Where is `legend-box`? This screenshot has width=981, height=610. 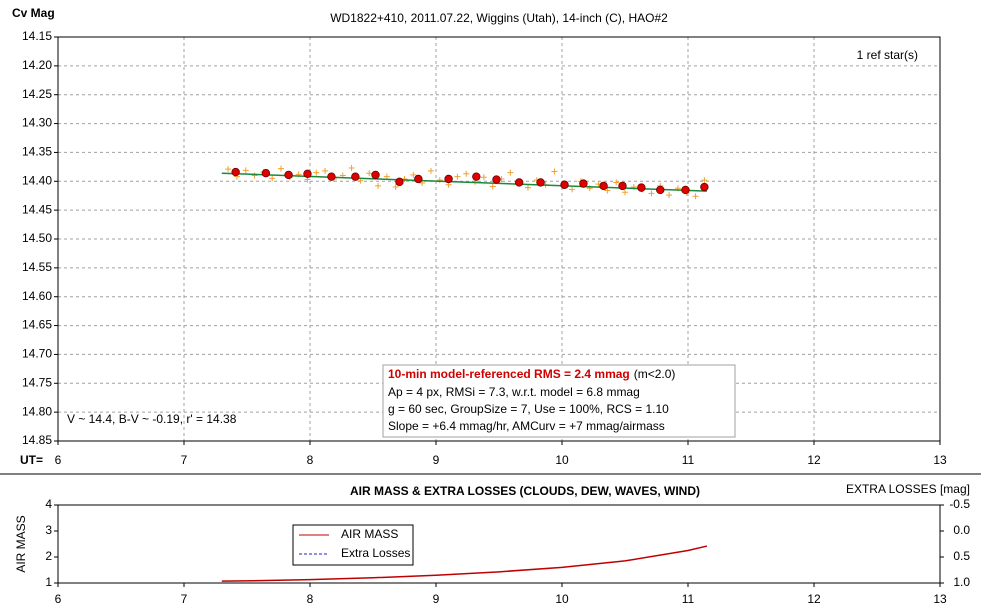 legend-box is located at coordinates (353, 545).